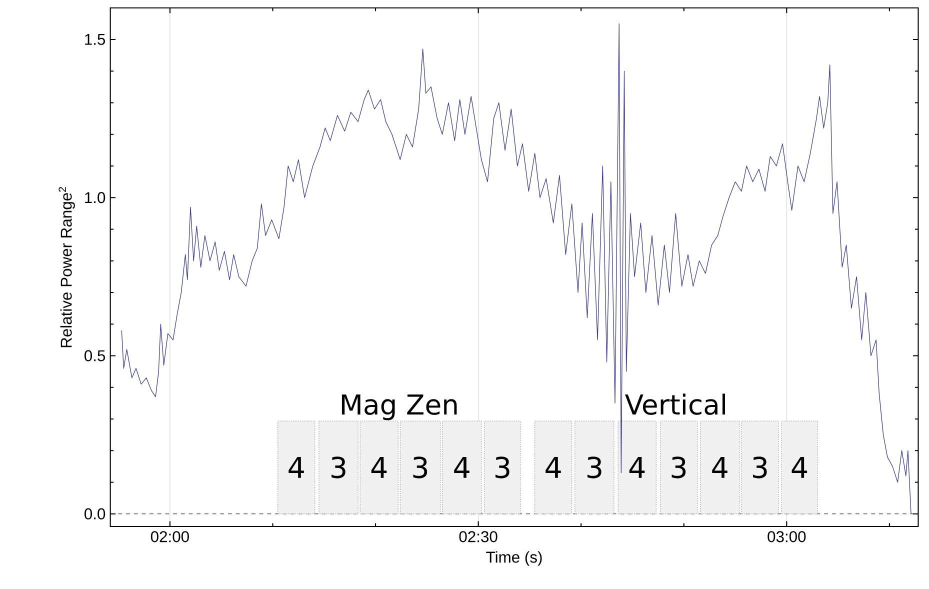 The height and width of the screenshot is (589, 929). Describe the element at coordinates (95, 514) in the screenshot. I see `y-tick-label: 0.0` at that location.